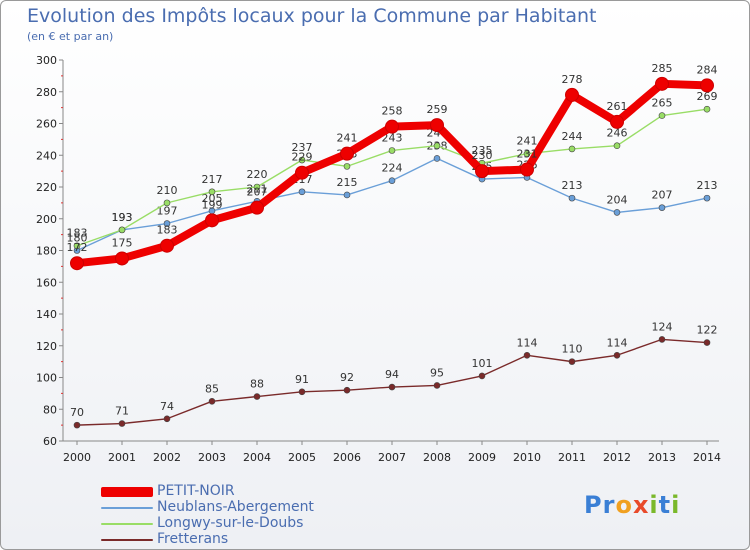 The image size is (750, 550). What do you see at coordinates (257, 192) in the screenshot?
I see `data-label-petit-noir: 207` at bounding box center [257, 192].